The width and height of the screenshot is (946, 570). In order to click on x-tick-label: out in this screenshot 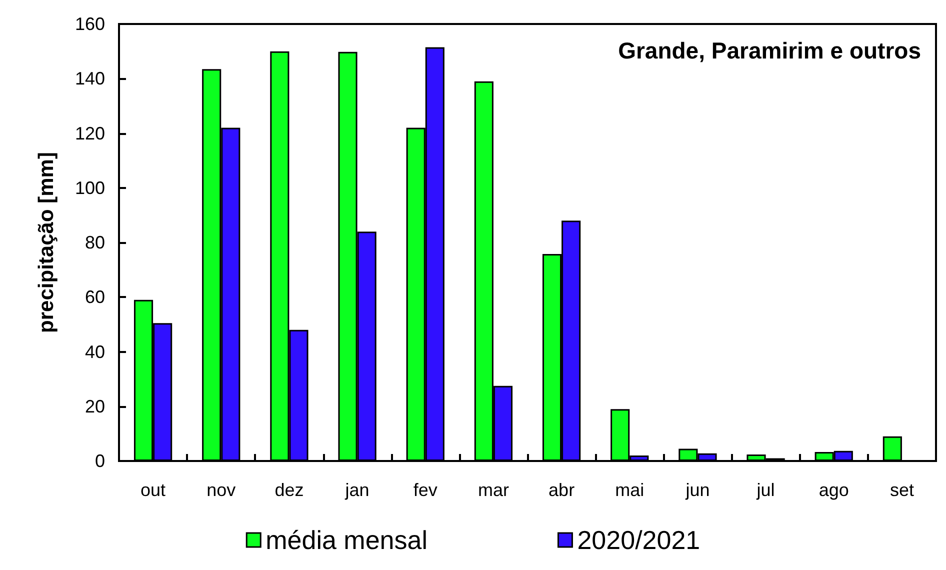, I will do `click(153, 490)`.